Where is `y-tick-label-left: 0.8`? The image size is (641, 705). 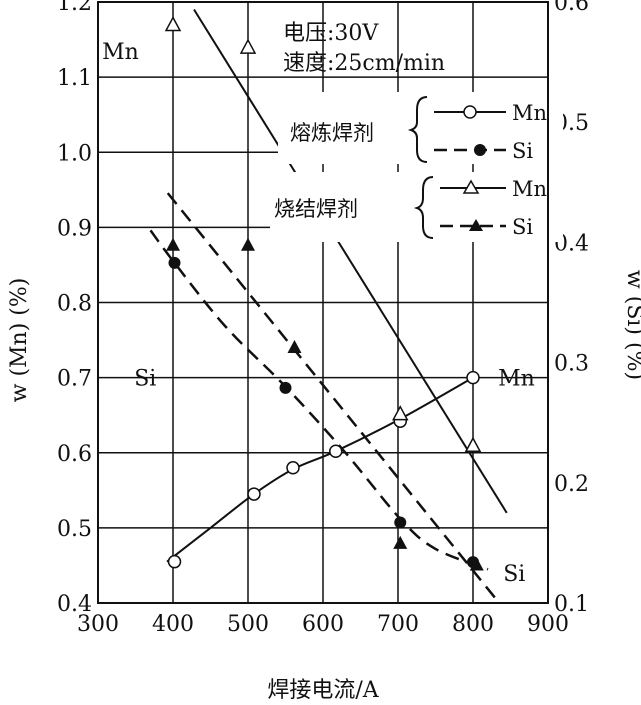
y-tick-label-left: 0.8 is located at coordinates (74, 304).